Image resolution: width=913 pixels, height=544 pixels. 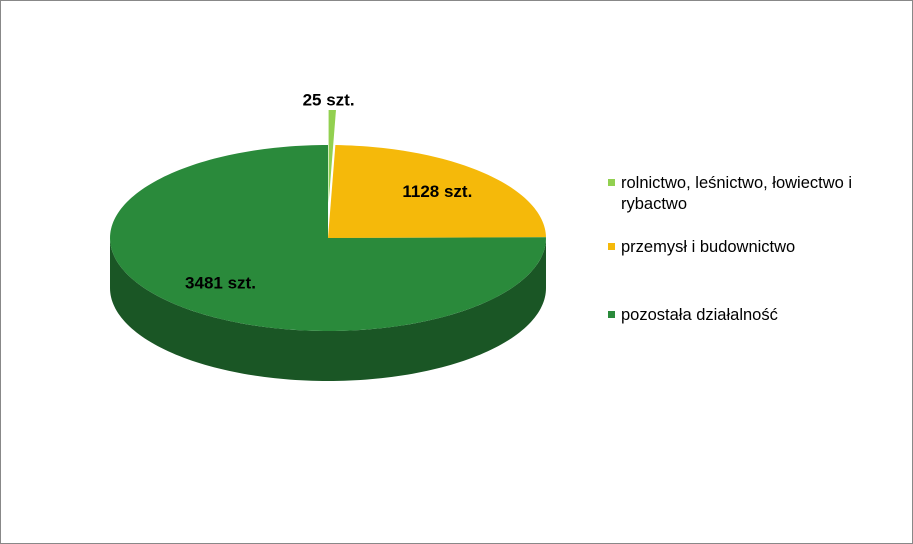 What do you see at coordinates (328, 309) in the screenshot?
I see `pie-side` at bounding box center [328, 309].